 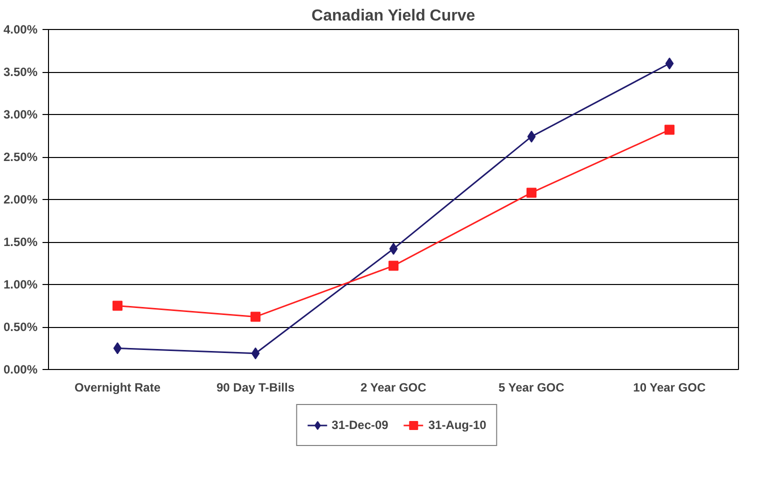 I want to click on x-tick-label: Overnight Rate, so click(x=117, y=387).